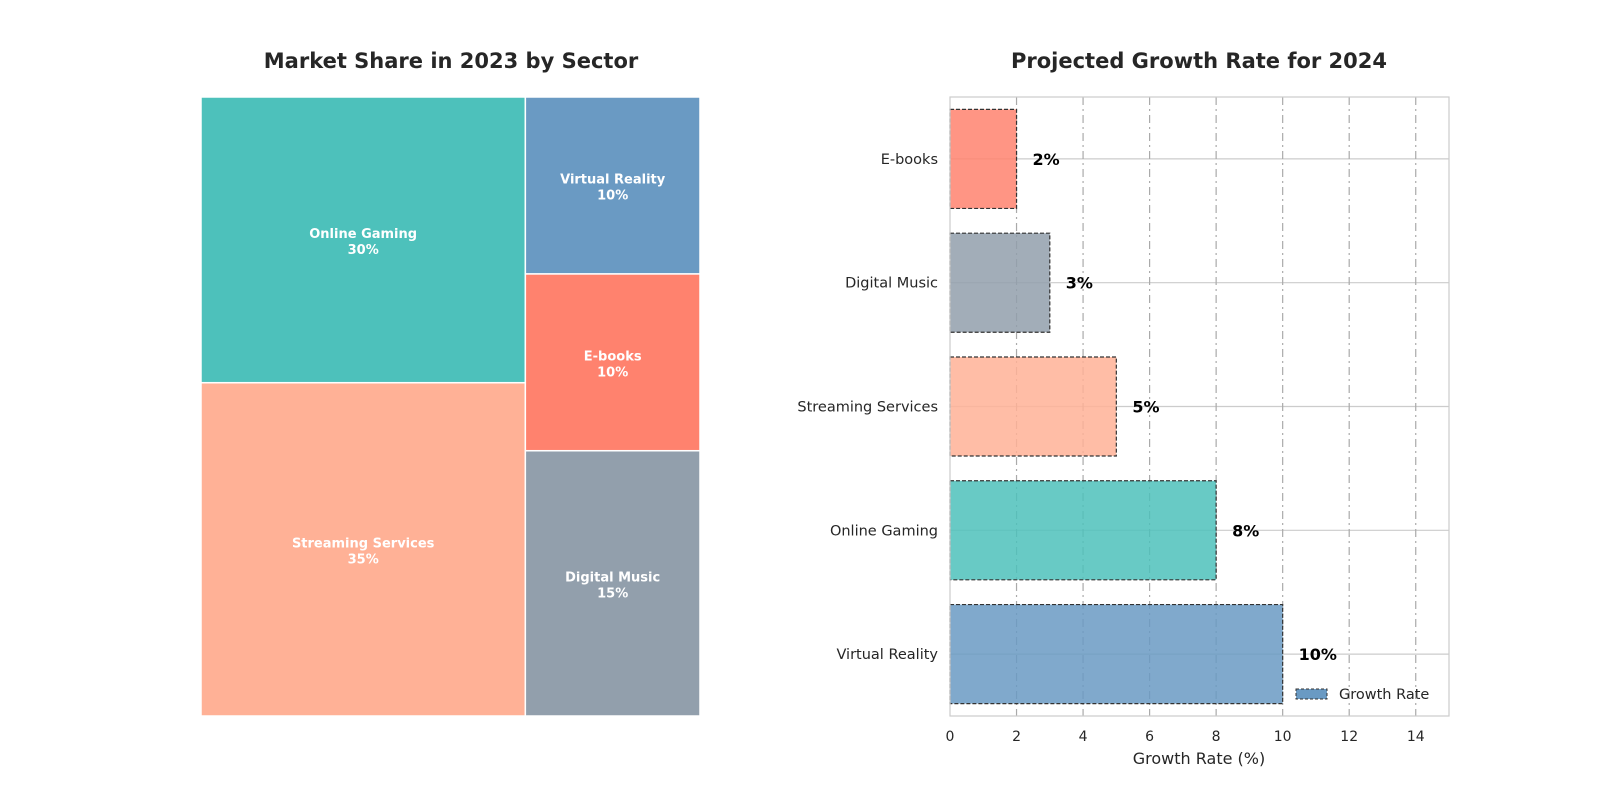 This screenshot has width=1600, height=800. Describe the element at coordinates (1149, 737) in the screenshot. I see `x-tick-label: 6` at that location.